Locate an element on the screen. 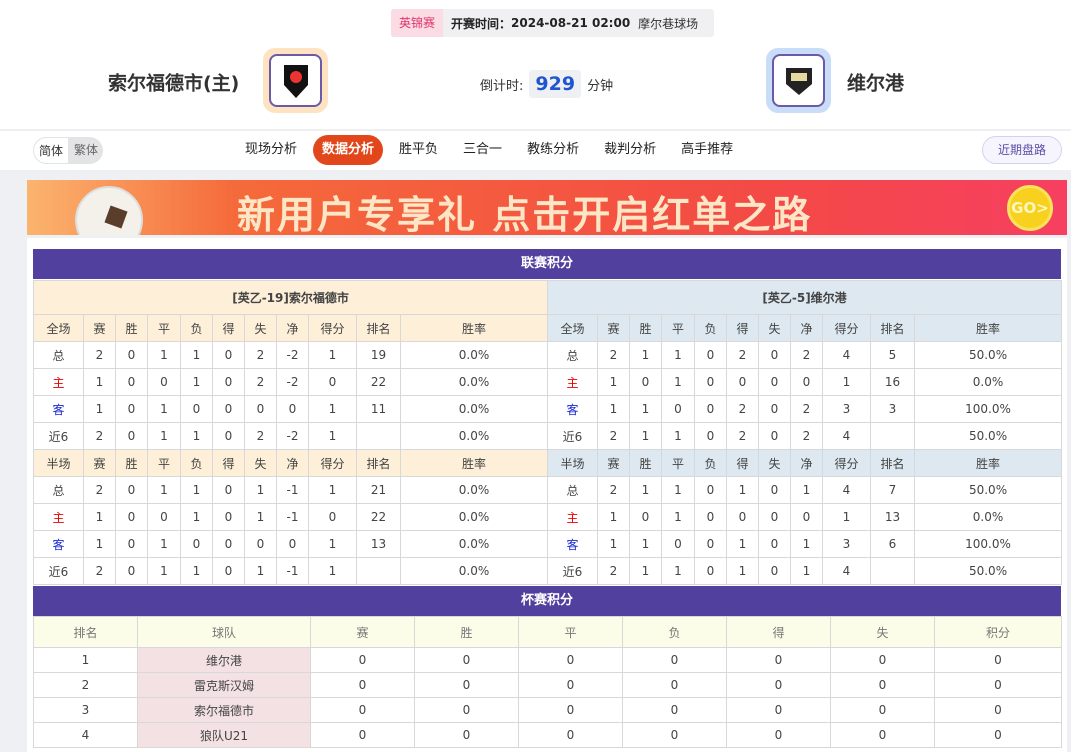 Image resolution: width=1071 pixels, height=752 pixels. tab-0: 现场分析 is located at coordinates (271, 149).